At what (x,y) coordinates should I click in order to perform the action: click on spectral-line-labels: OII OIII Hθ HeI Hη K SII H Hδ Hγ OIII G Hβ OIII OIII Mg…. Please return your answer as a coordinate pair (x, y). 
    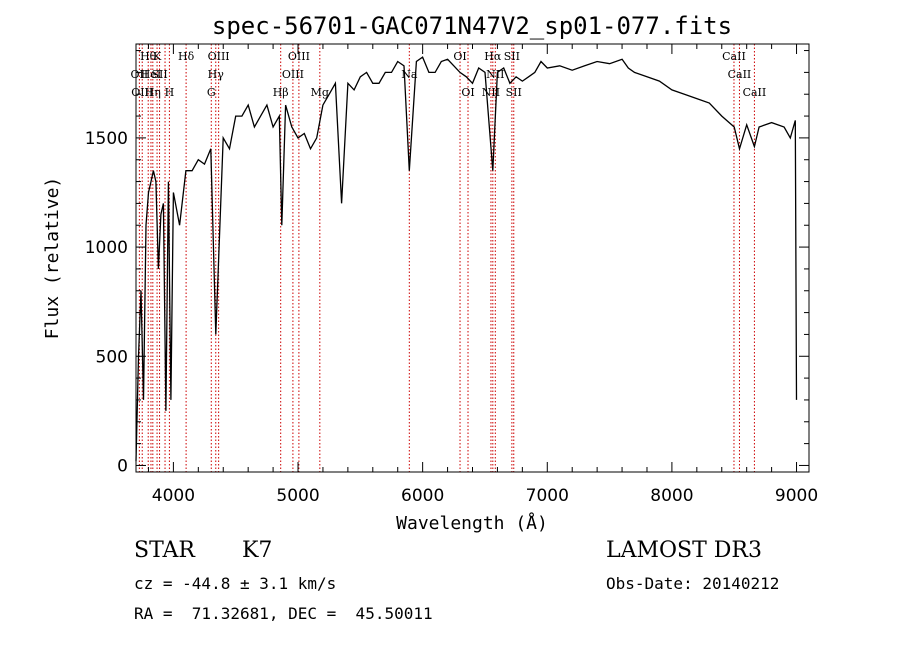
    Looking at the image, I should click on (449, 74).